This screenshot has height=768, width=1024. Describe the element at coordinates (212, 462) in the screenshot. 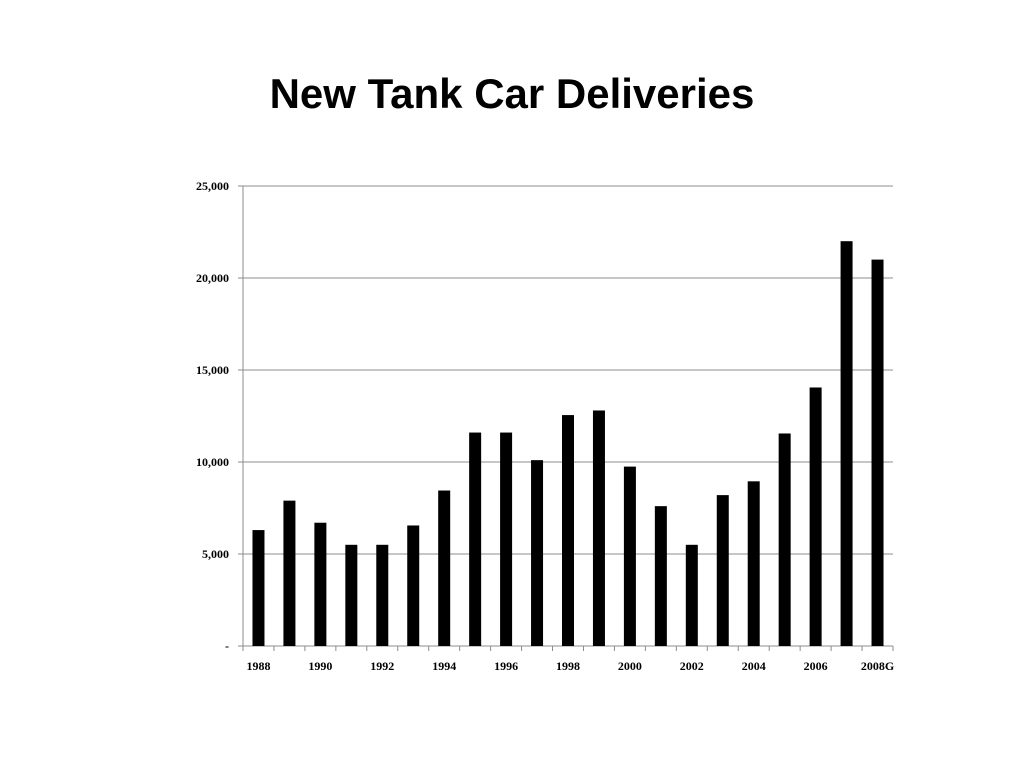

I see `y-tick-label: 10,000` at that location.